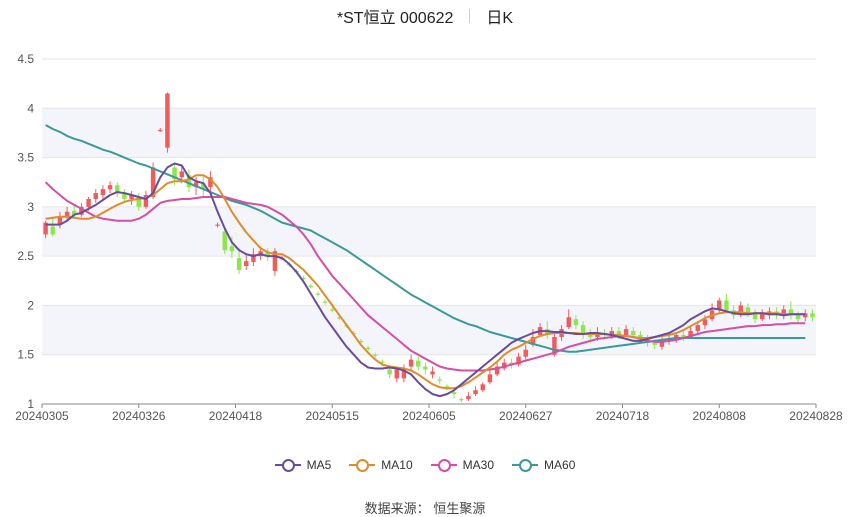  I want to click on chart-title: *ST恒立 000622, so click(395, 18).